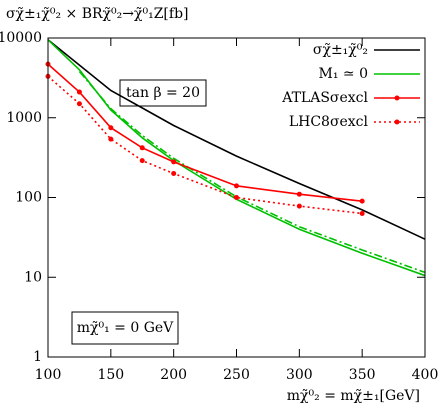 The height and width of the screenshot is (409, 441). Describe the element at coordinates (425, 375) in the screenshot. I see `x-tick-label: 400` at that location.